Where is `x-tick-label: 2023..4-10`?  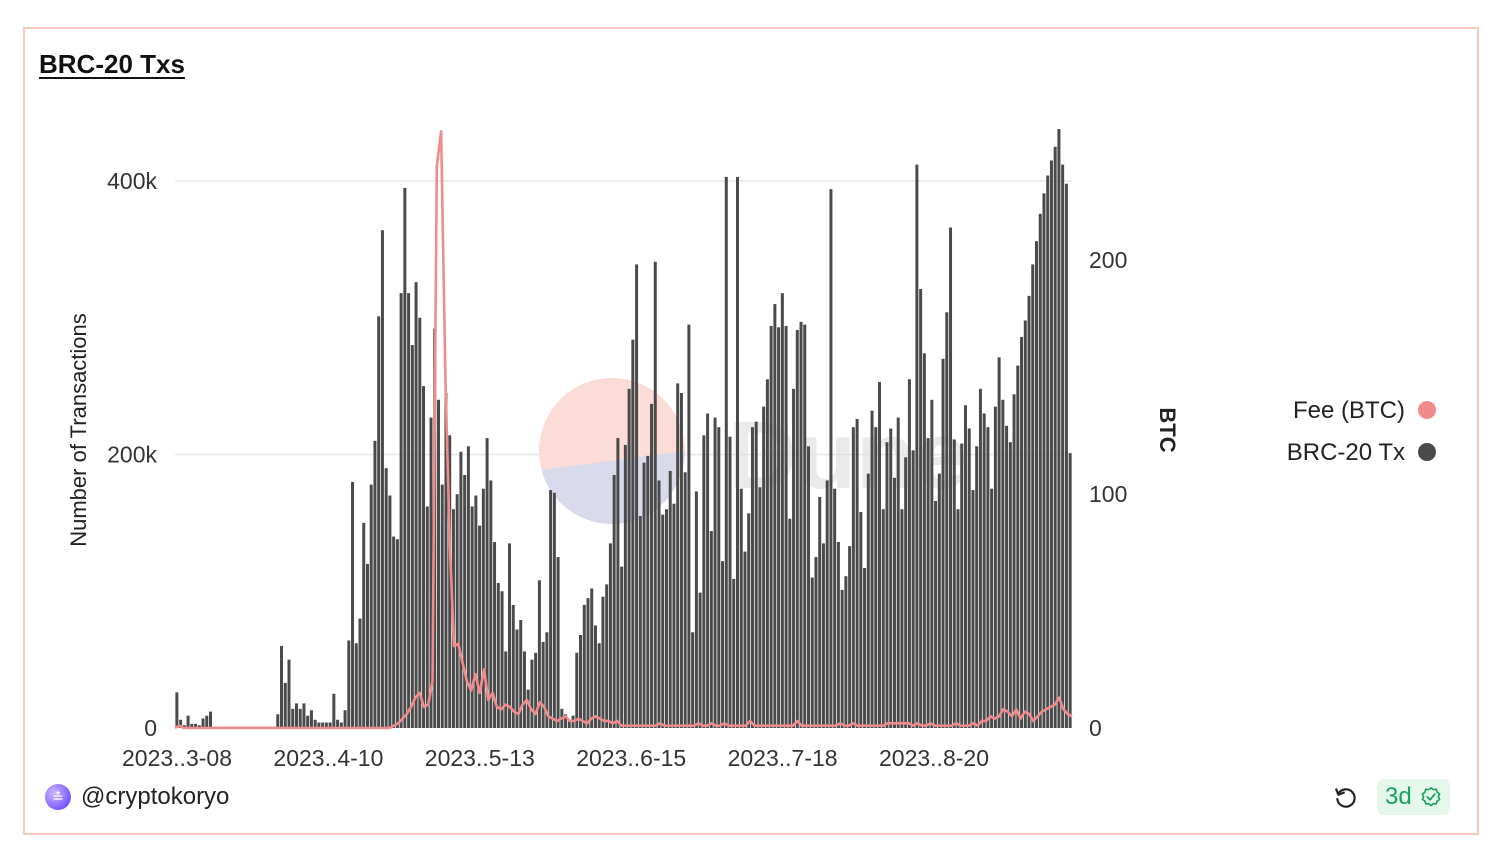 x-tick-label: 2023..4-10 is located at coordinates (328, 758).